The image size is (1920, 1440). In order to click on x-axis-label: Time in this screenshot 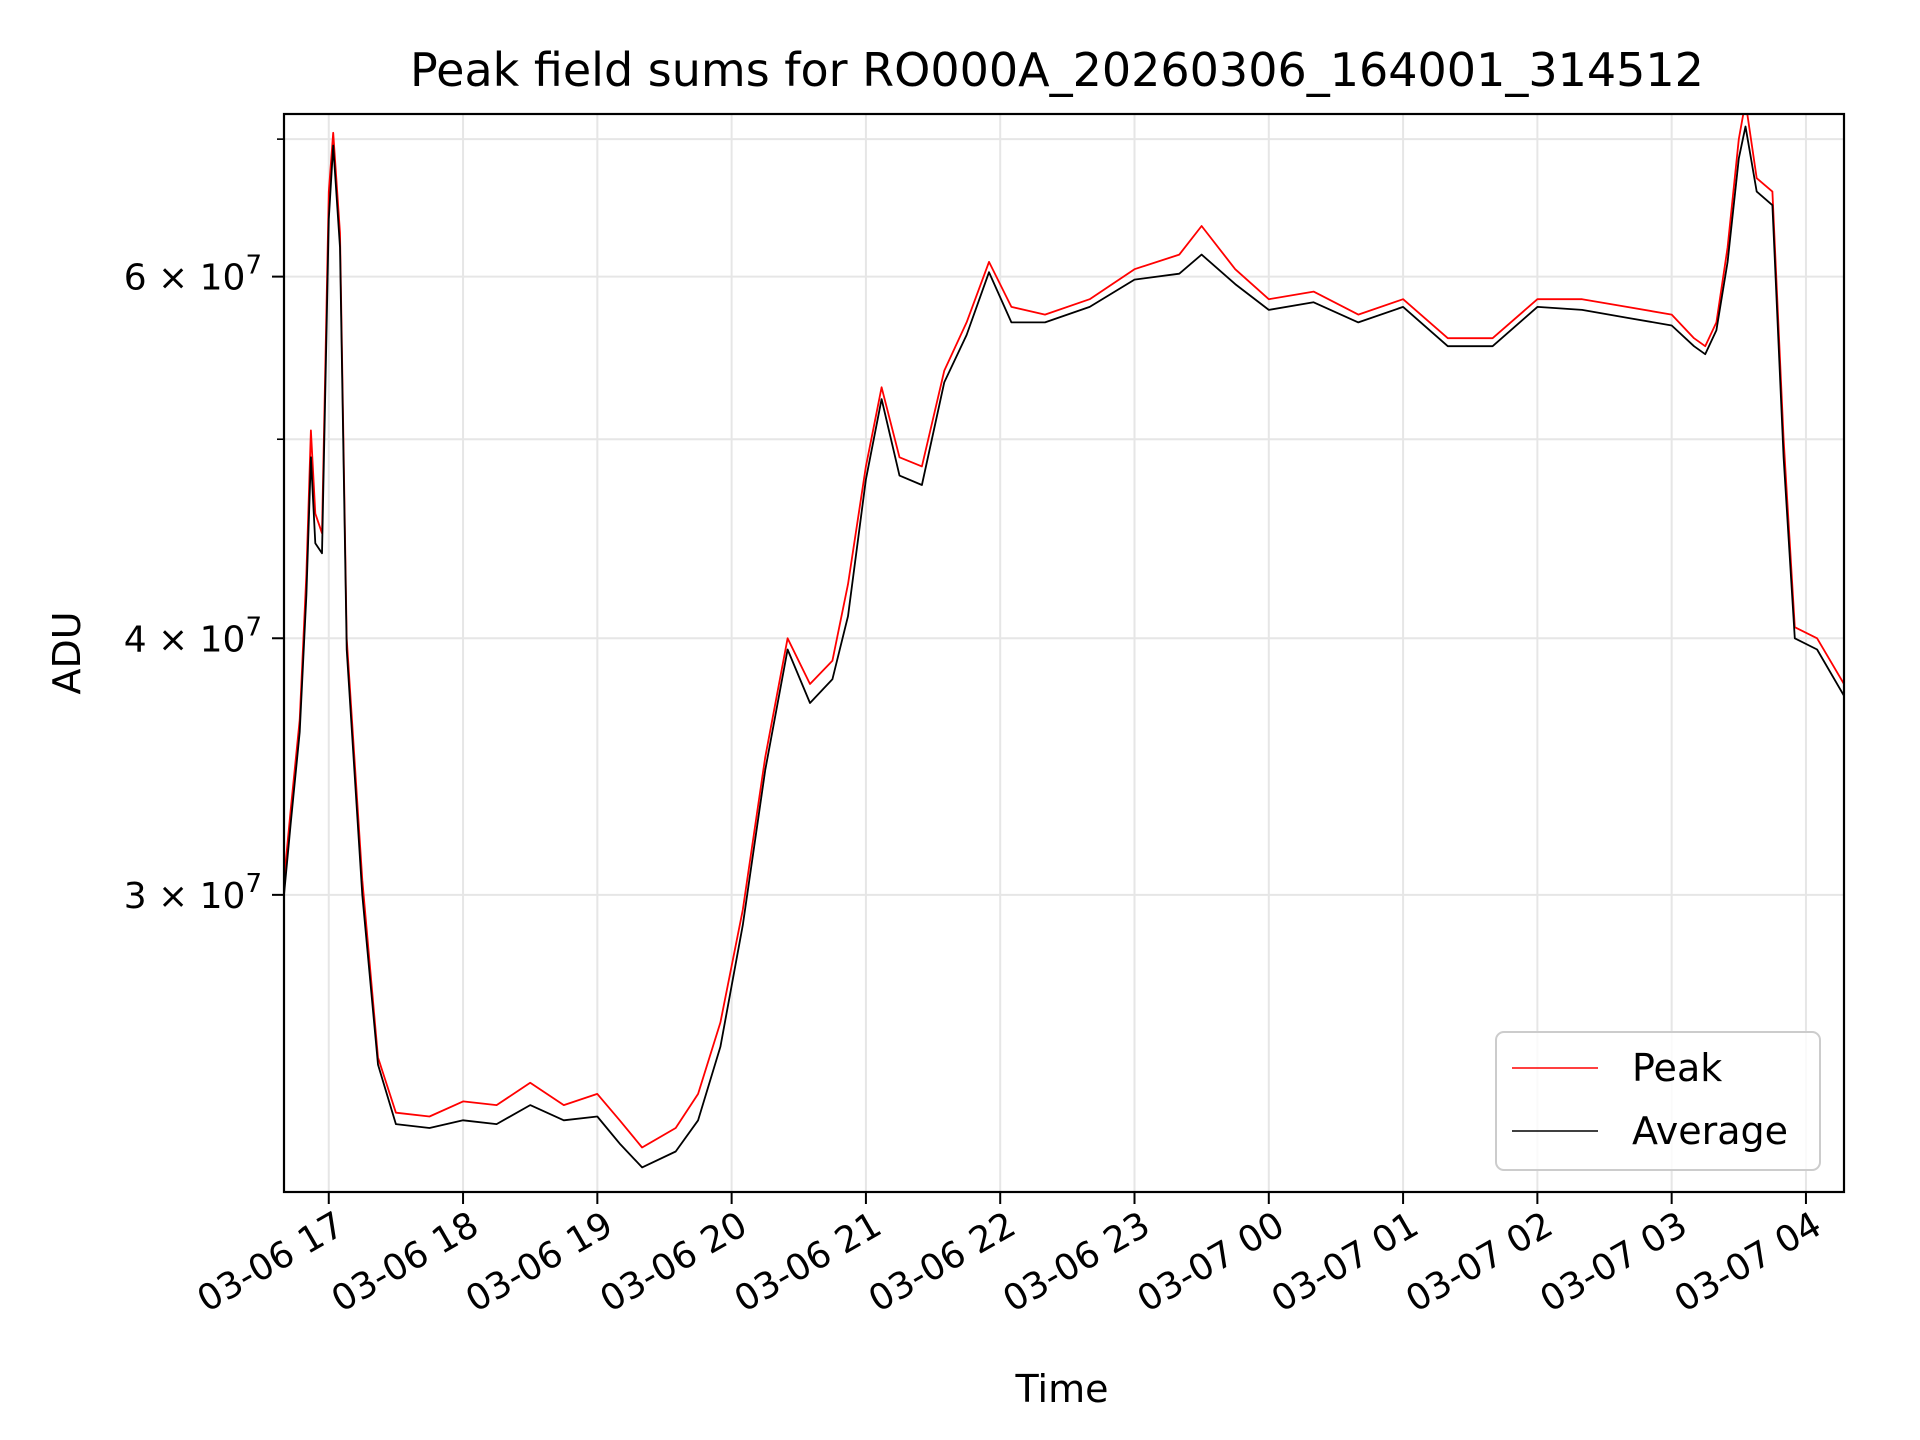, I will do `click(1062, 1389)`.